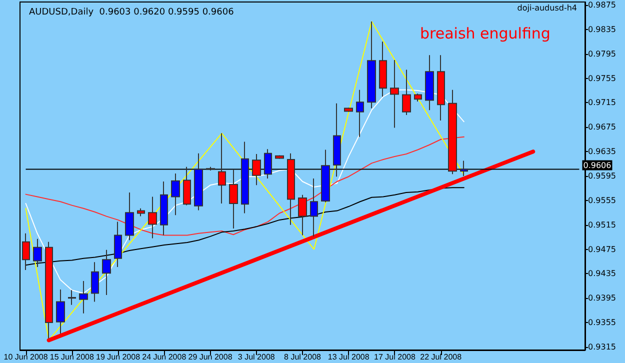  I want to click on y-tick-label: 0.9475, so click(602, 249).